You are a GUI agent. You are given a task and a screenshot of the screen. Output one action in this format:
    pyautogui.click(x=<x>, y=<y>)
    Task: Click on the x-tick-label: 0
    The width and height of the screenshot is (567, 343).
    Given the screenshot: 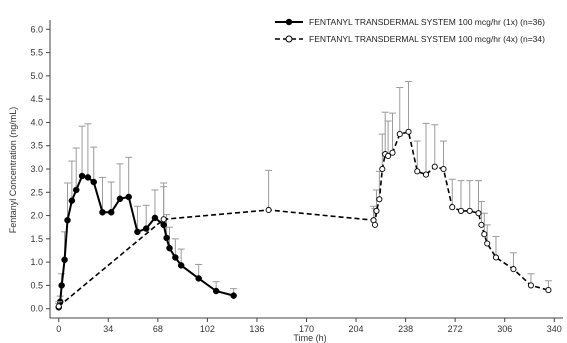 What is the action you would take?
    pyautogui.click(x=58, y=329)
    